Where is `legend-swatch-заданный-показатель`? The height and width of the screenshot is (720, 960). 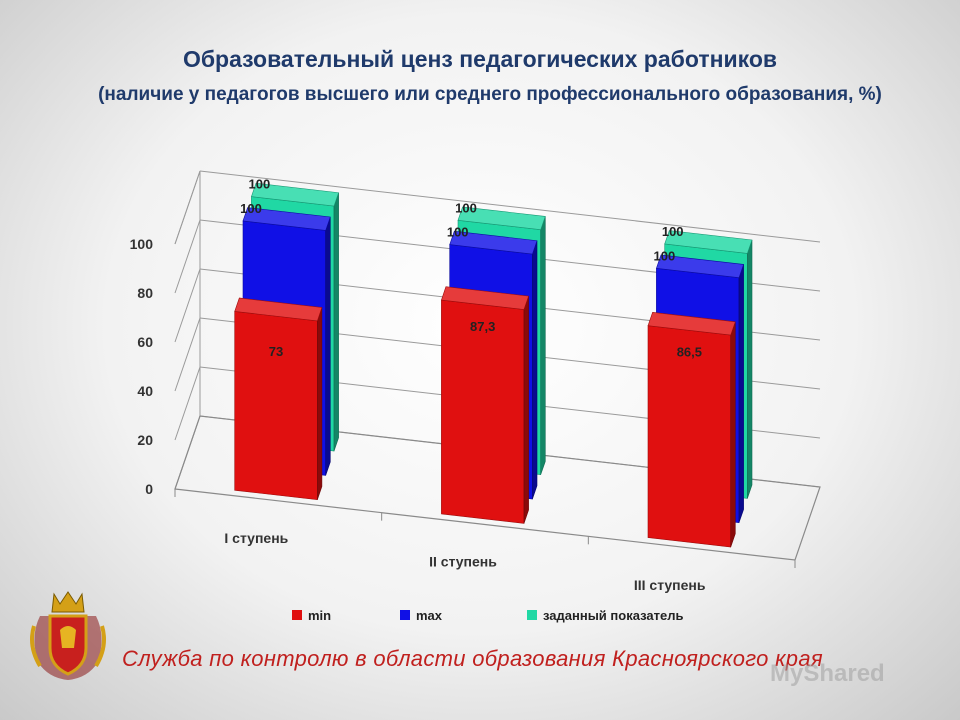
legend-swatch-заданный-показатель is located at coordinates (532, 615).